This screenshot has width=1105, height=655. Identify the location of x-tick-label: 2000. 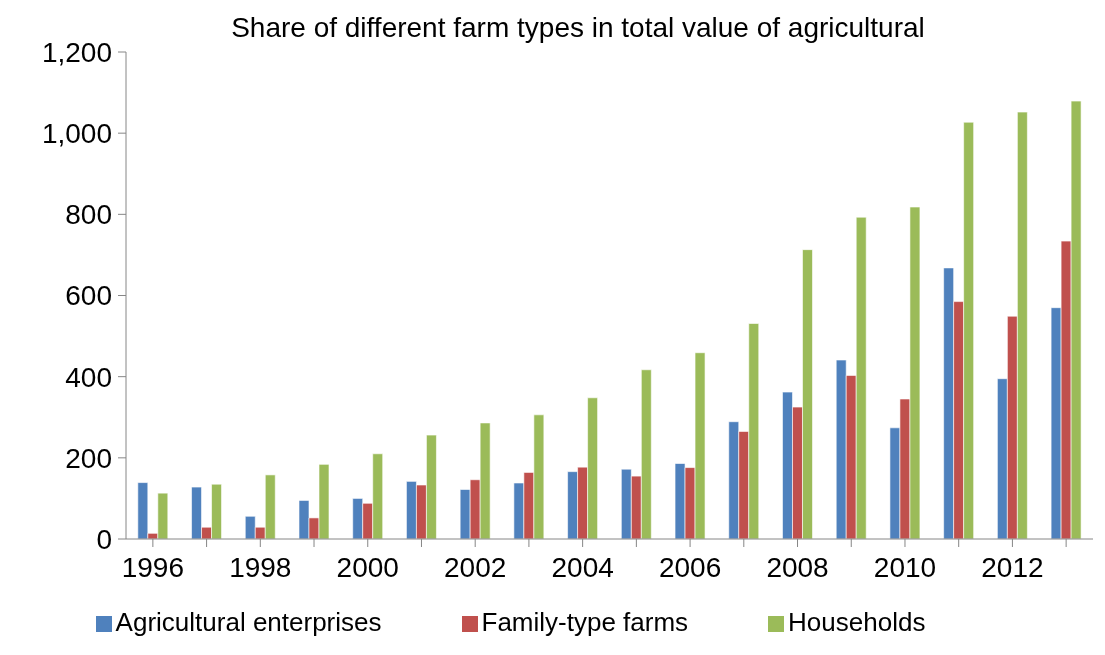
(367, 567).